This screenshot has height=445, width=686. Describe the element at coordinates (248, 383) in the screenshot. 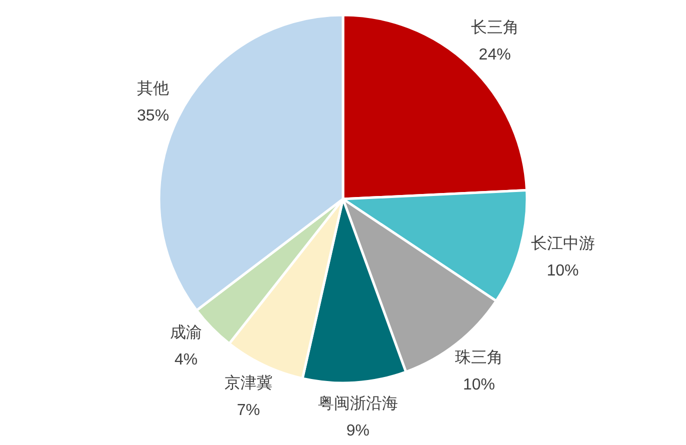

I see `slice-label: 京津冀` at that location.